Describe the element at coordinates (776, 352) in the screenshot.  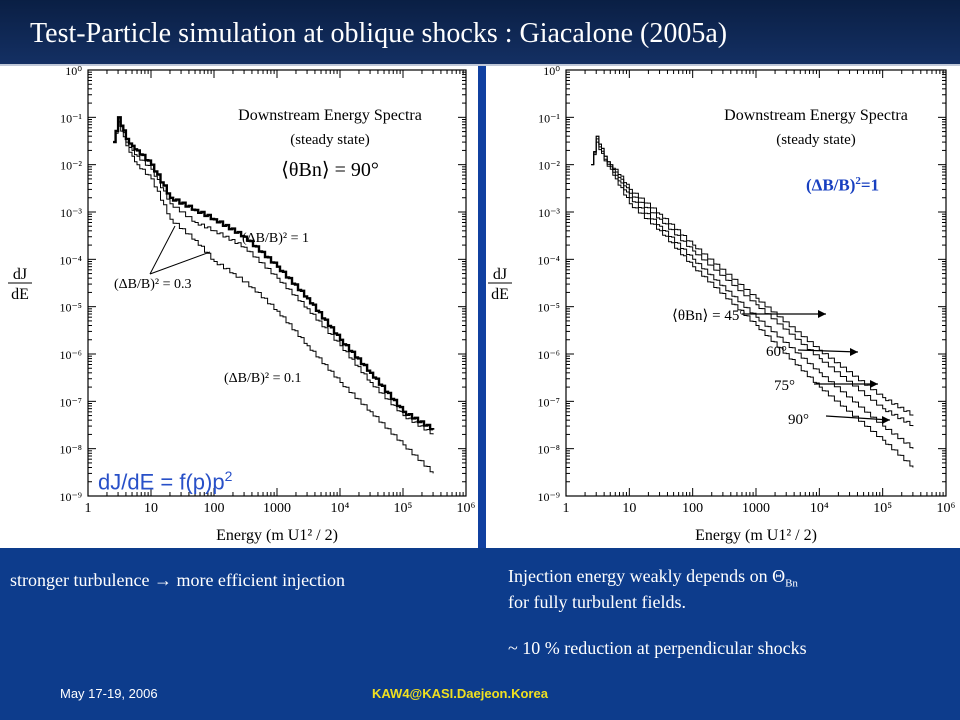
I see `annotation-theta60: 60°` at that location.